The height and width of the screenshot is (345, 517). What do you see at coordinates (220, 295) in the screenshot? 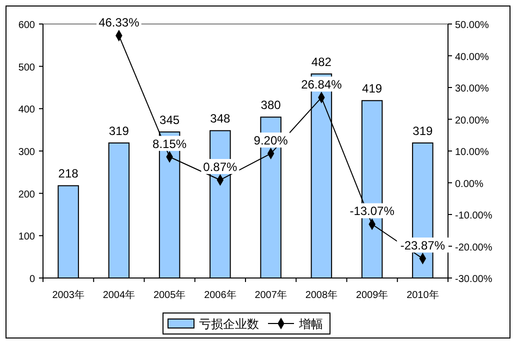
I see `x-tick-label: 2006年` at bounding box center [220, 295].